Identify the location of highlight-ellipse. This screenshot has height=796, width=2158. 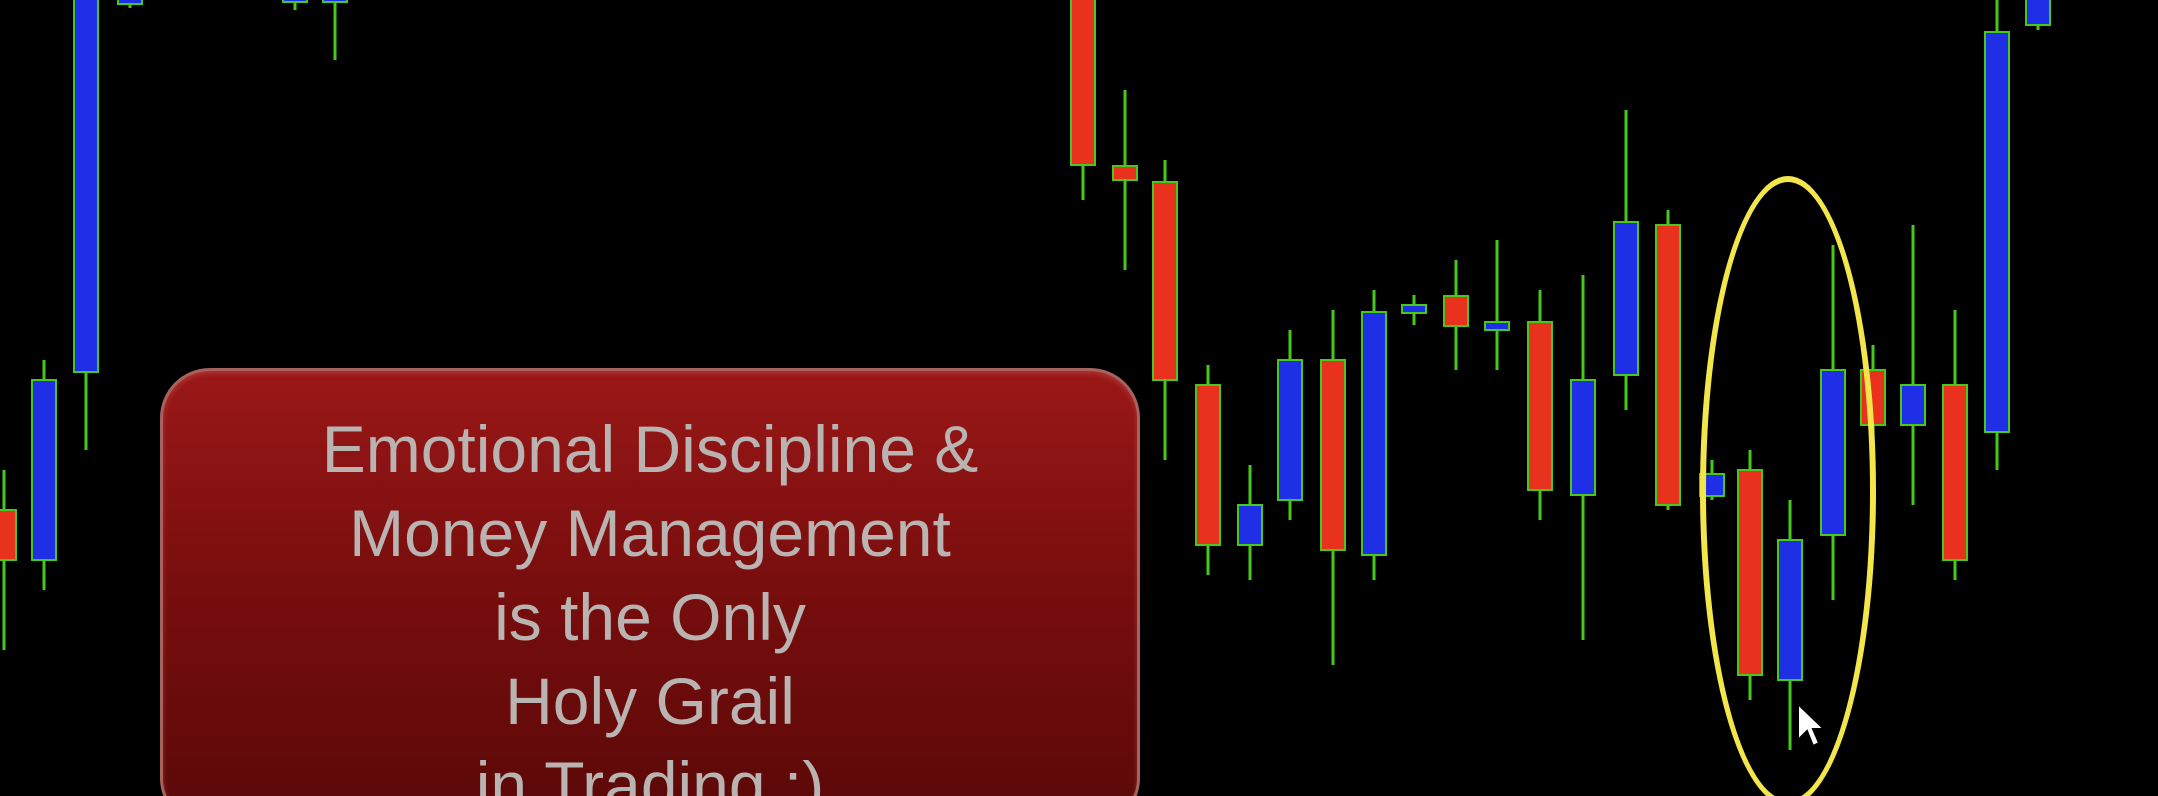
(1788, 486).